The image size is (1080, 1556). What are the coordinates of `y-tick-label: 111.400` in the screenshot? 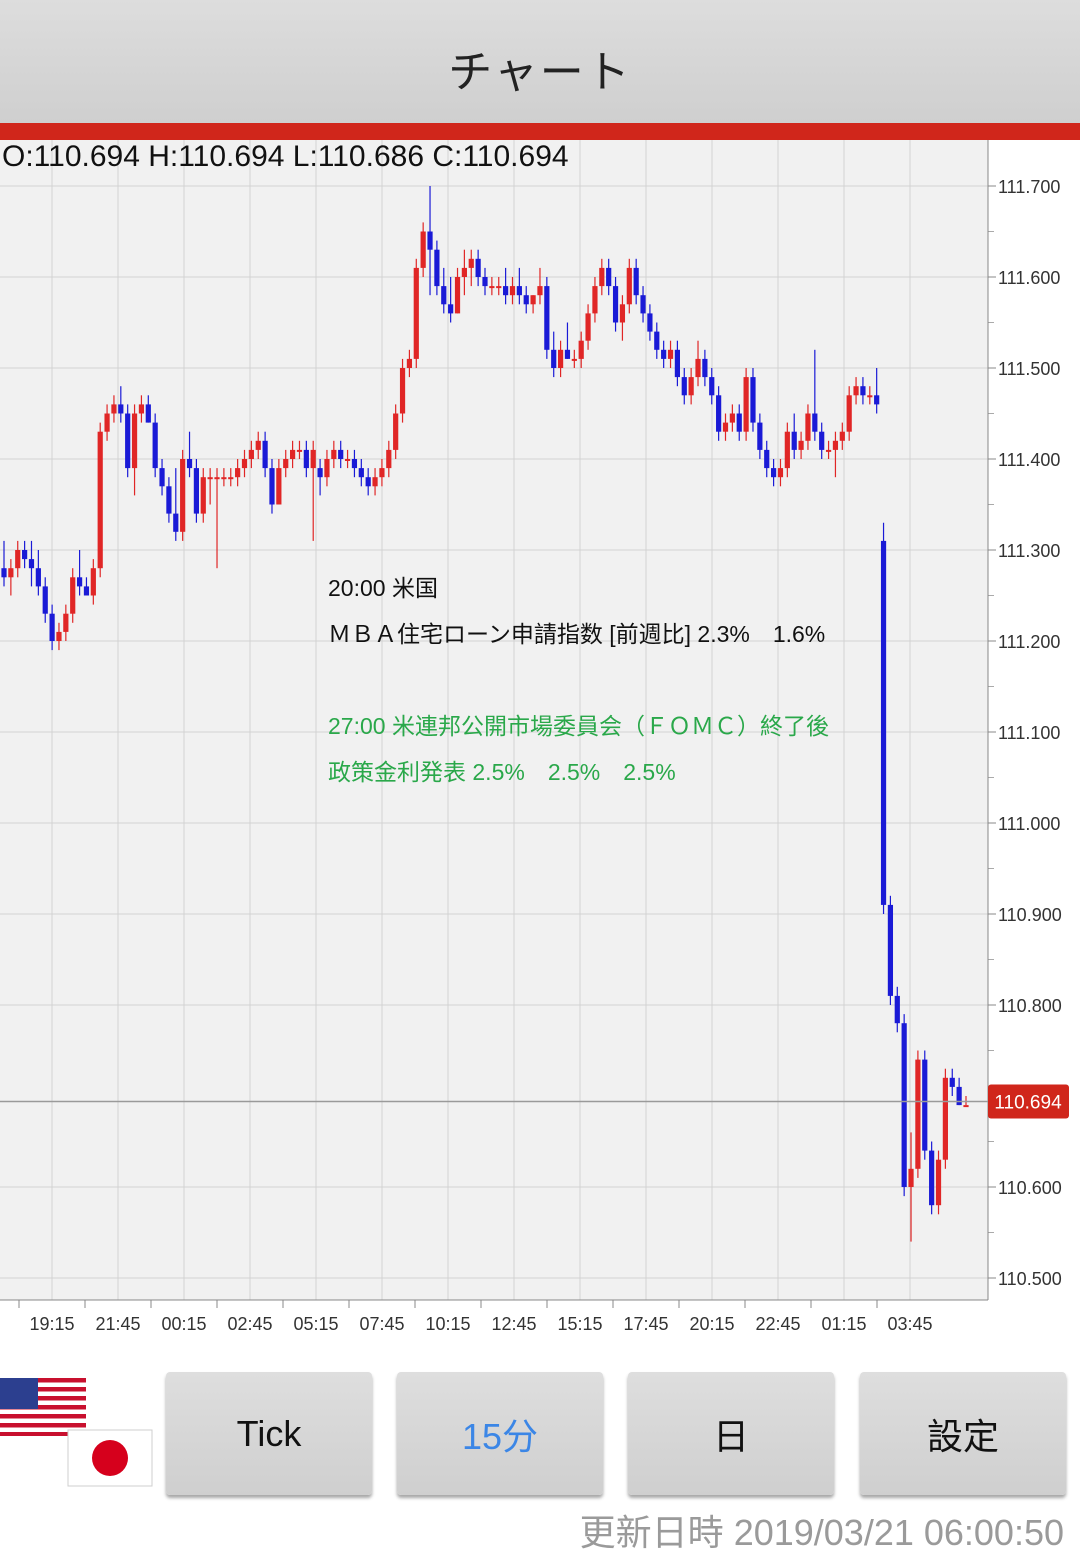 It's located at (1029, 460).